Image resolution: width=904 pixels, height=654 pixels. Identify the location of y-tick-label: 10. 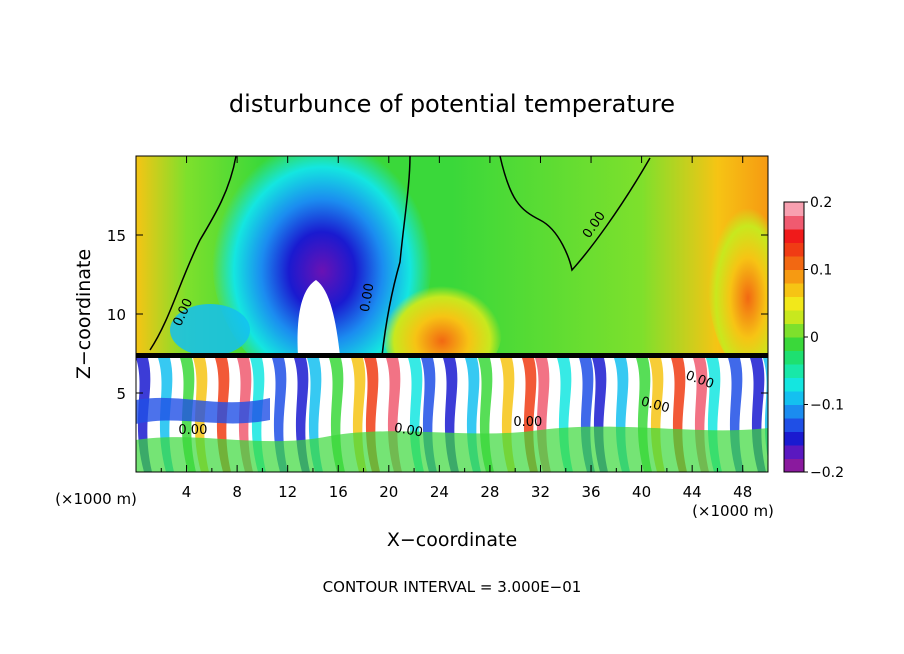
(116, 315).